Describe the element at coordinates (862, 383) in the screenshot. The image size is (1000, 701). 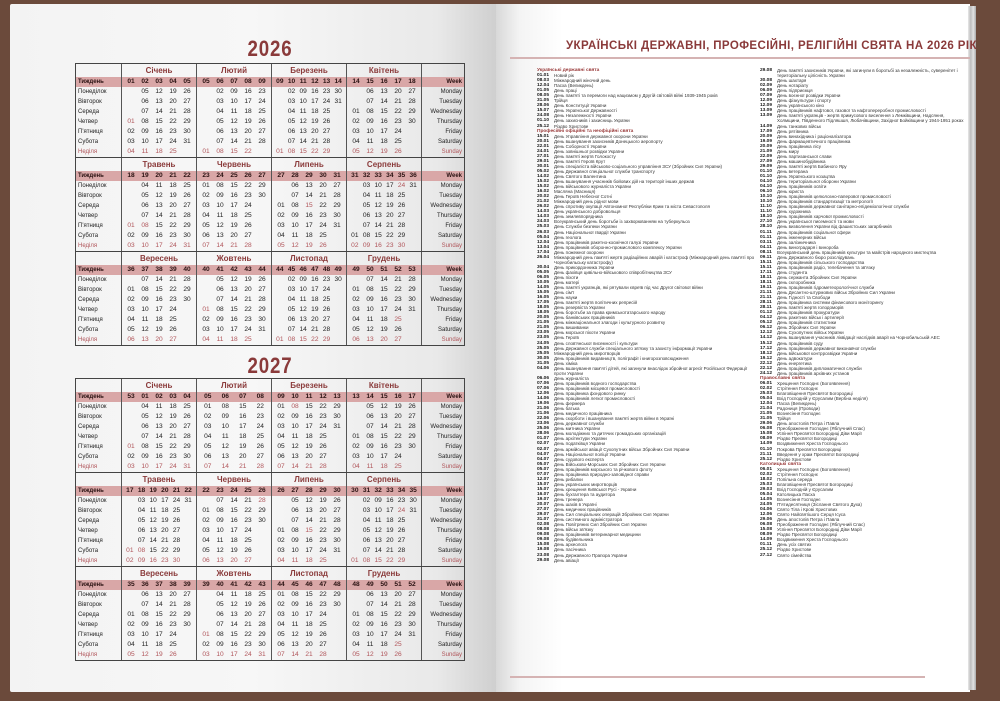
I see `holiday-item: 06.01 Хрещення Господнє (Богоявлення)` at that location.